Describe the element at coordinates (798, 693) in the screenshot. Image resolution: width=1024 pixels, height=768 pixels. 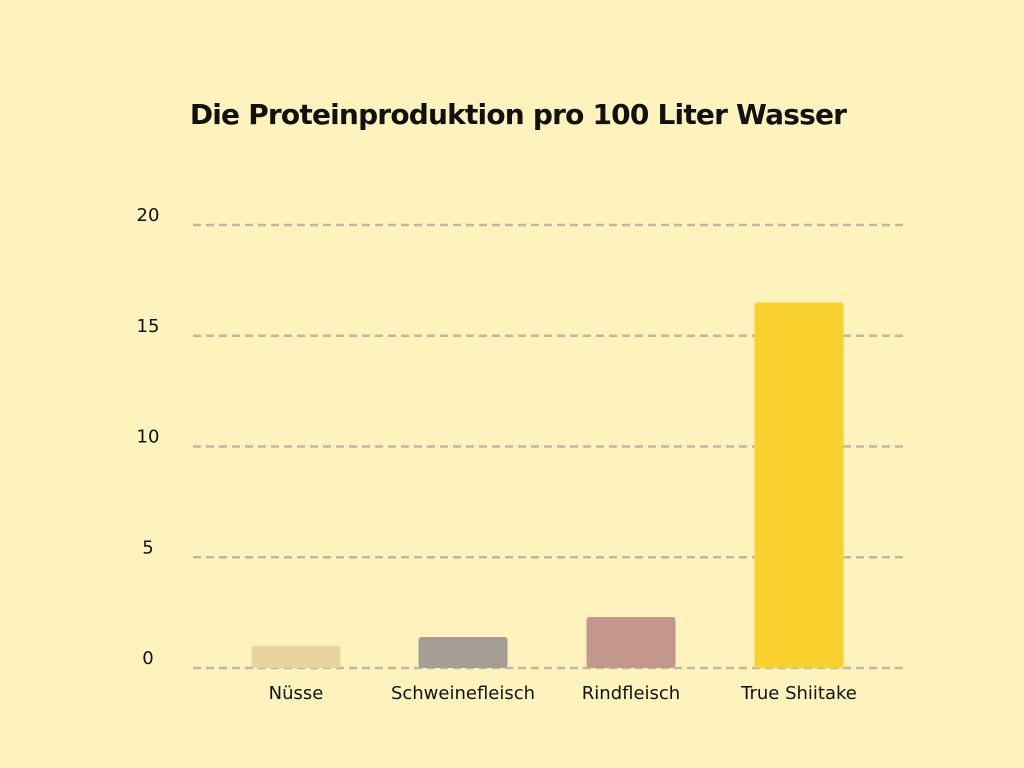
I see `category-label: True Shiitake` at that location.